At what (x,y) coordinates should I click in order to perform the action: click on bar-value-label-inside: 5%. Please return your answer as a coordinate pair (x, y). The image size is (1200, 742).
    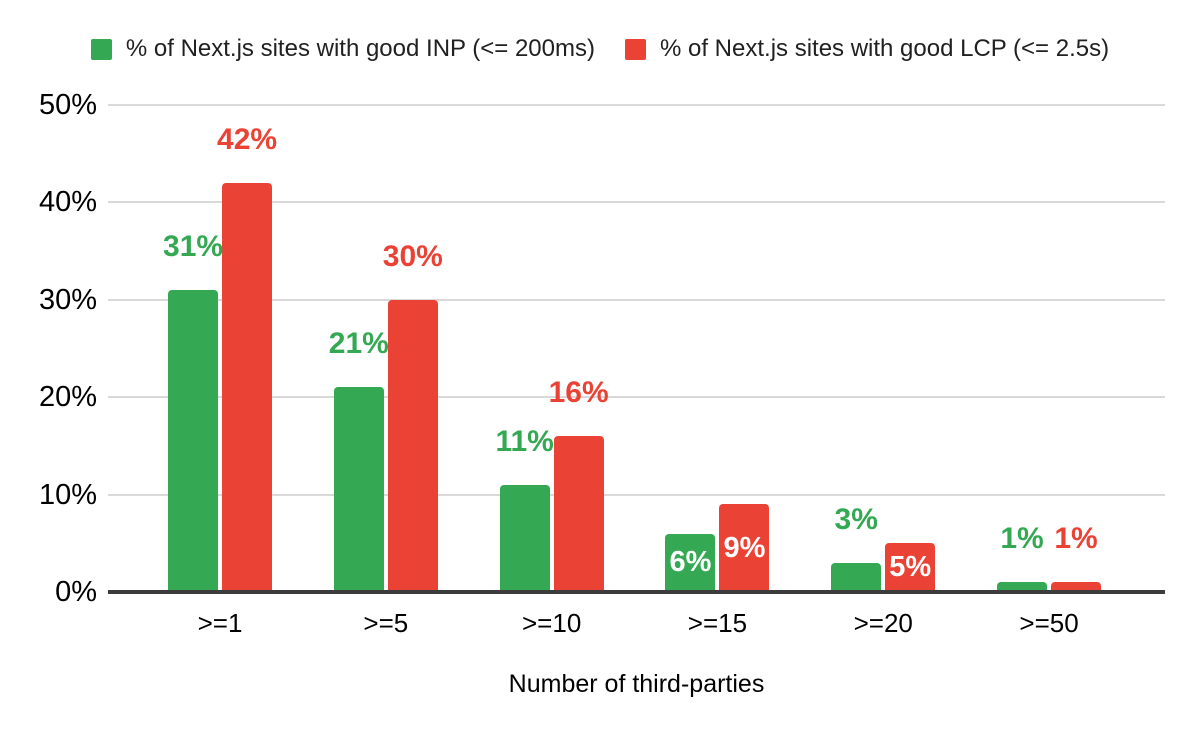
    Looking at the image, I should click on (910, 567).